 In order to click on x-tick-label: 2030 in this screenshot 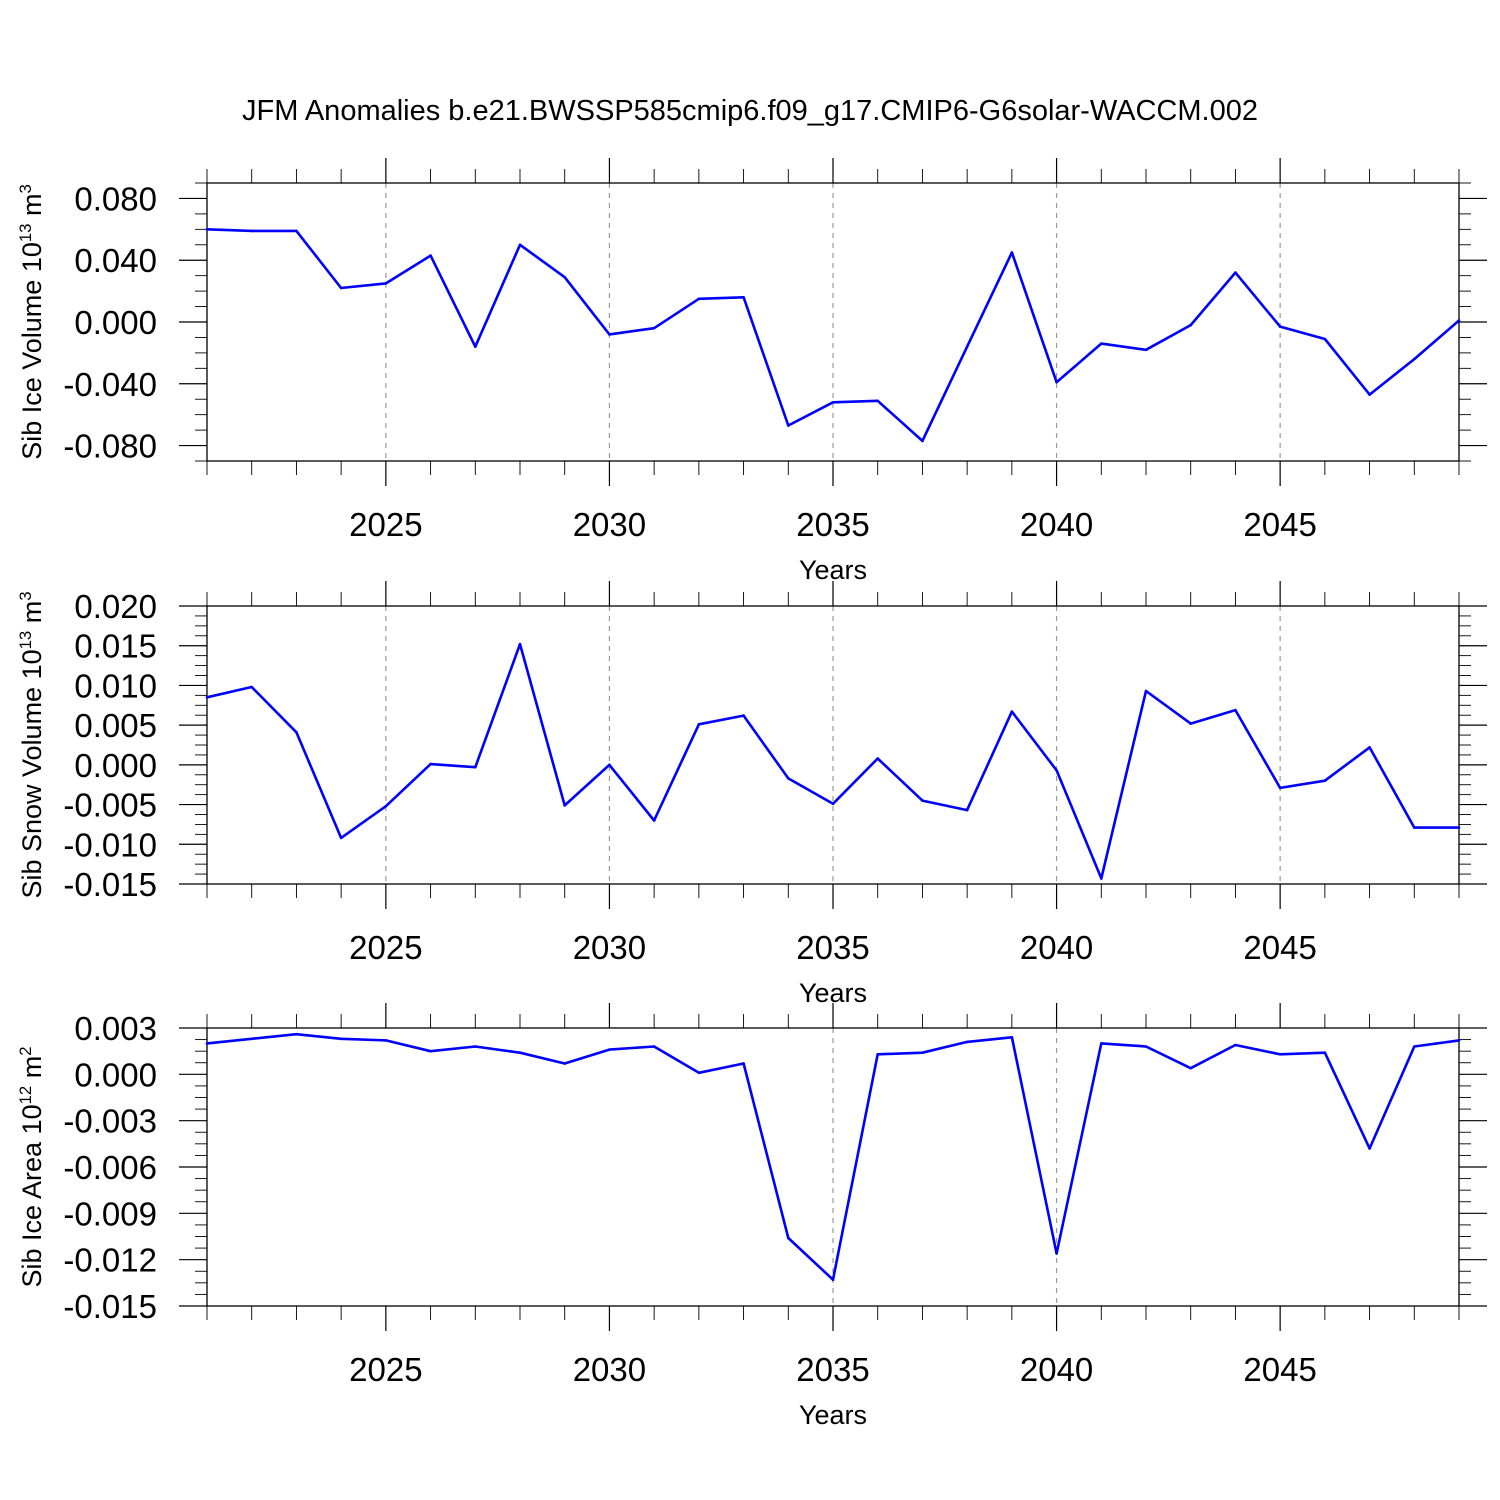, I will do `click(609, 1369)`.